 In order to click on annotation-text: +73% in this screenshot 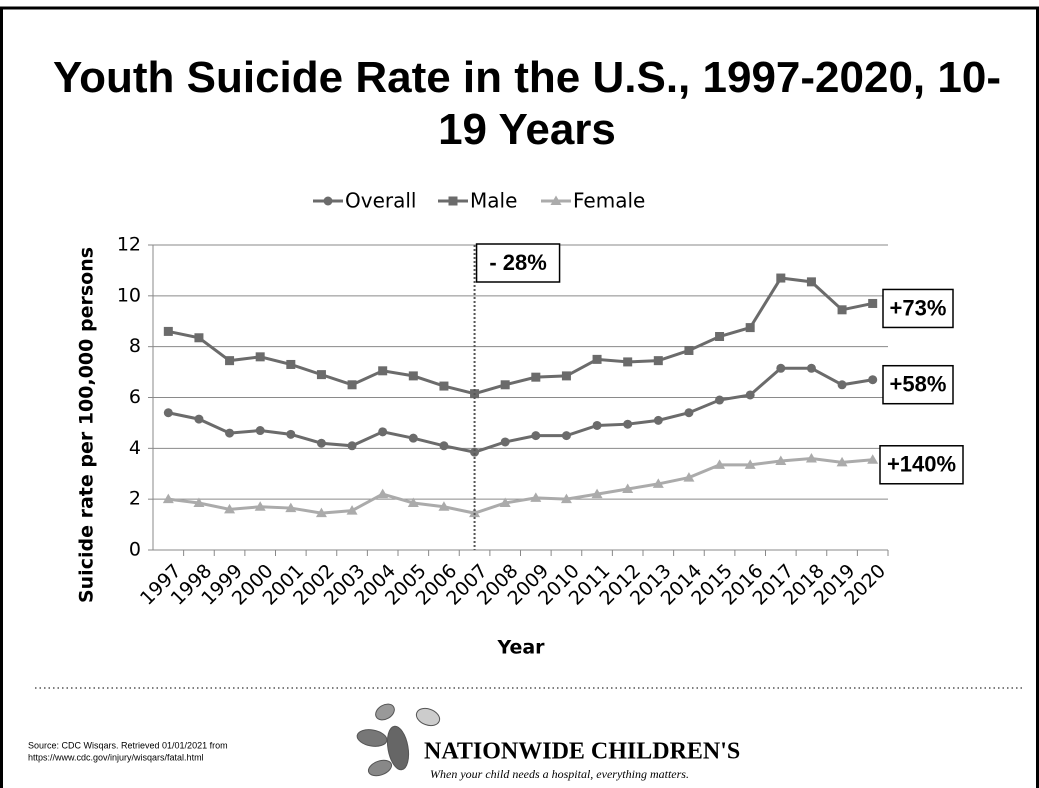, I will do `click(918, 307)`.